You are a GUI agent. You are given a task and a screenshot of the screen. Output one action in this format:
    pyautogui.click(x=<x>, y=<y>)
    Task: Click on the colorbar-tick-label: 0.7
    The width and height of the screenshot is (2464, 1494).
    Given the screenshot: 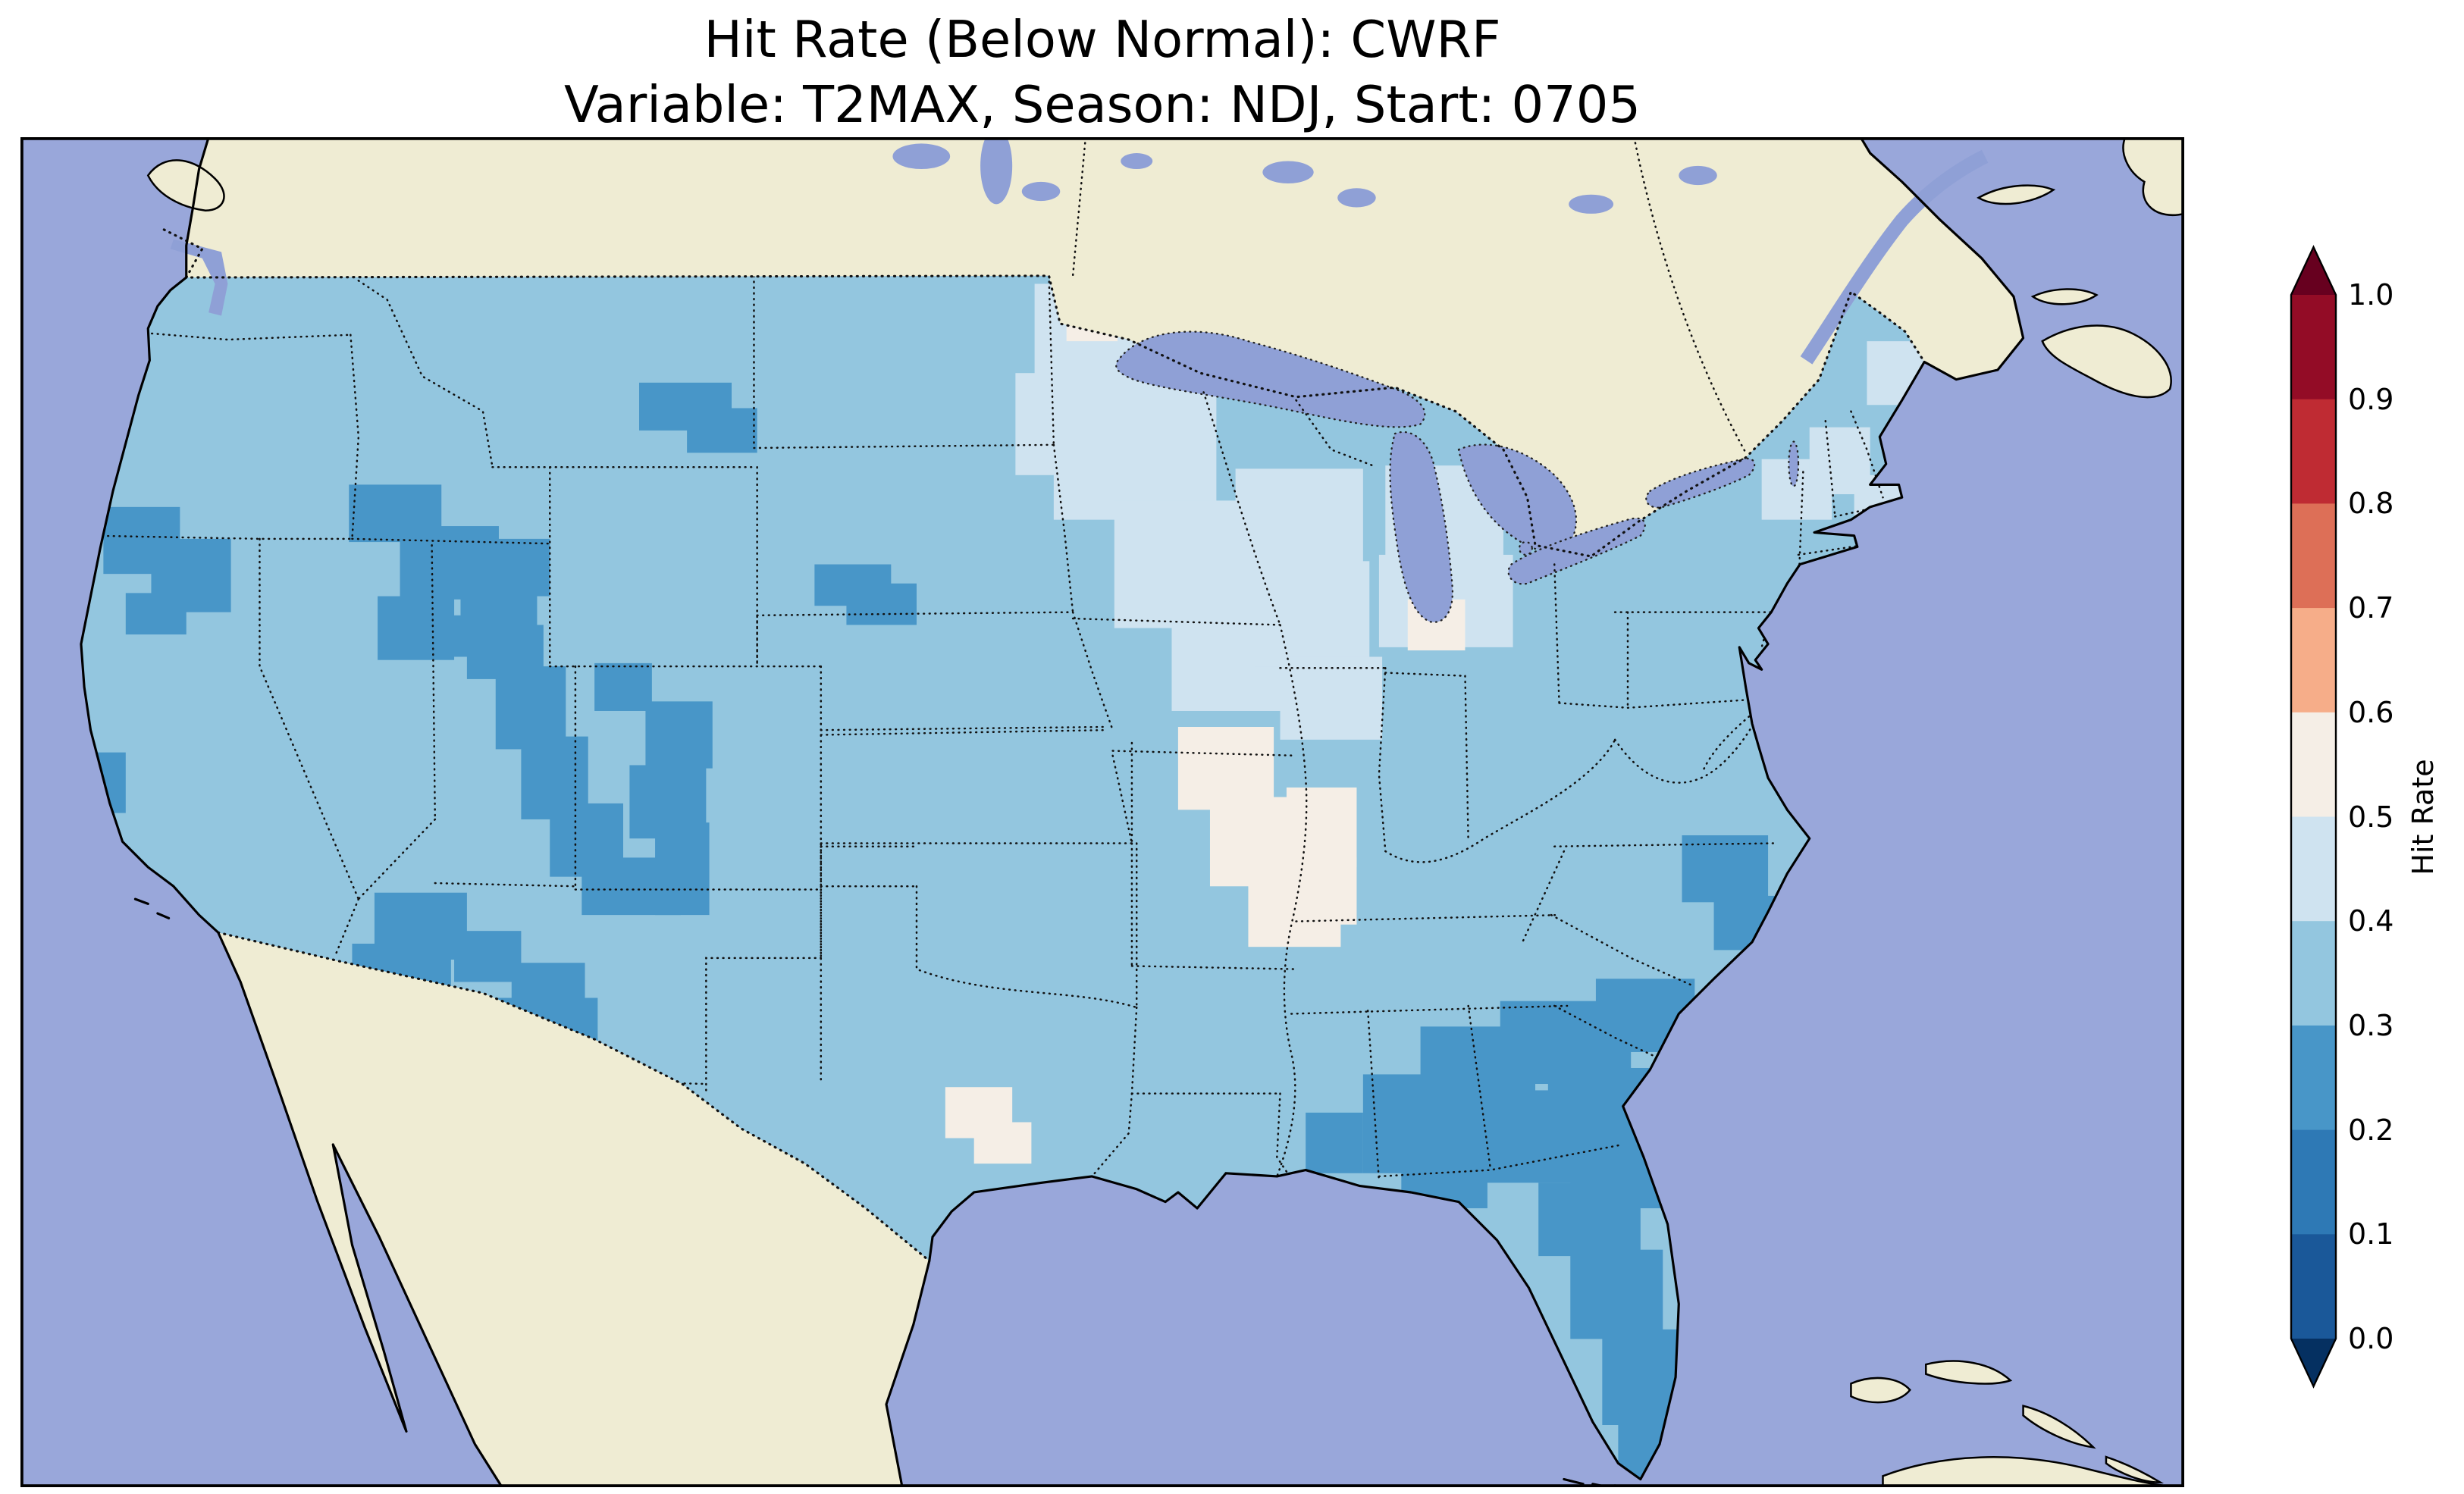 What is the action you would take?
    pyautogui.click(x=2371, y=608)
    